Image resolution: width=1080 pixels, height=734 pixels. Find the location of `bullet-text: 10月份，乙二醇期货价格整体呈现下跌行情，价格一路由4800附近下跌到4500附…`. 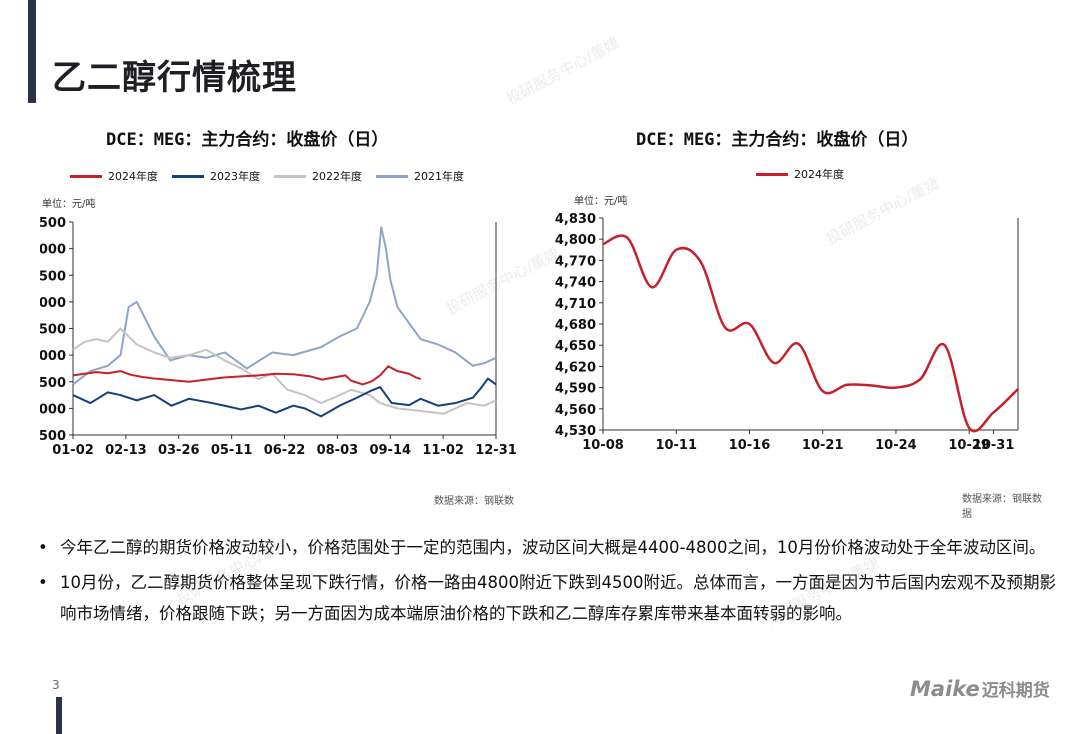

bullet-text: 10月份，乙二醇期货价格整体呈现下跌行情，价格一路由4800附近下跌到4500附… is located at coordinates (558, 598).